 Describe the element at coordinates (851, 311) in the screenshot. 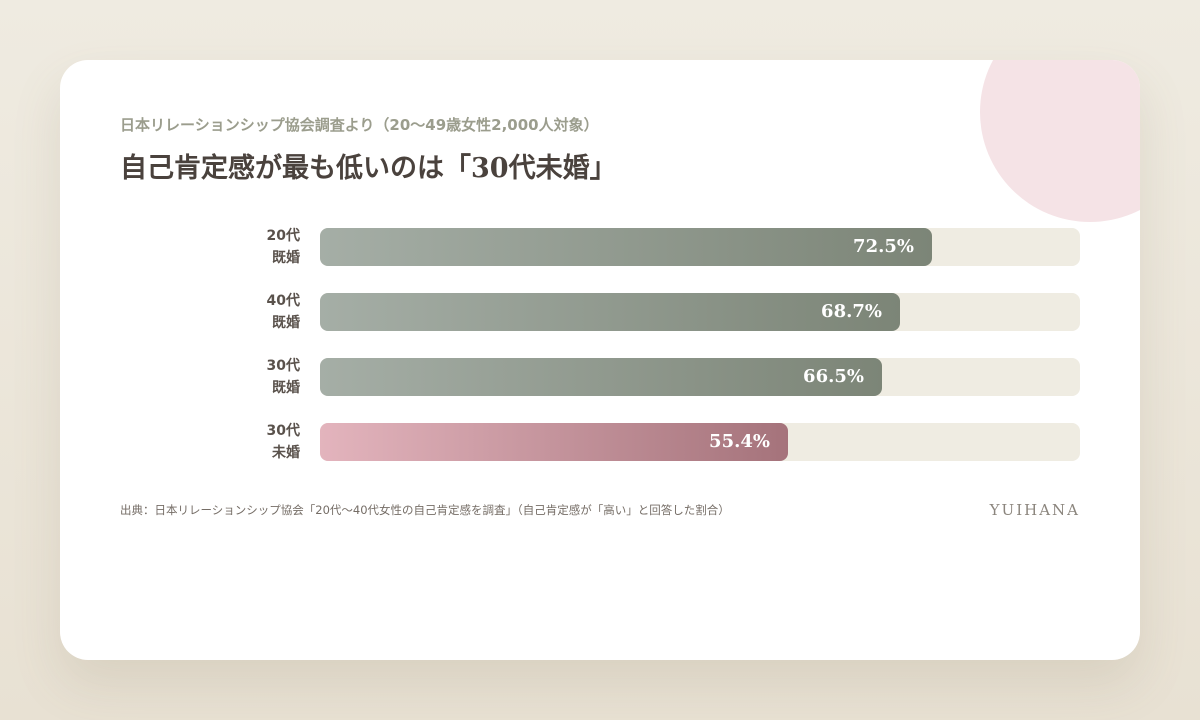

I see `bar-value-label: 68.7%` at that location.